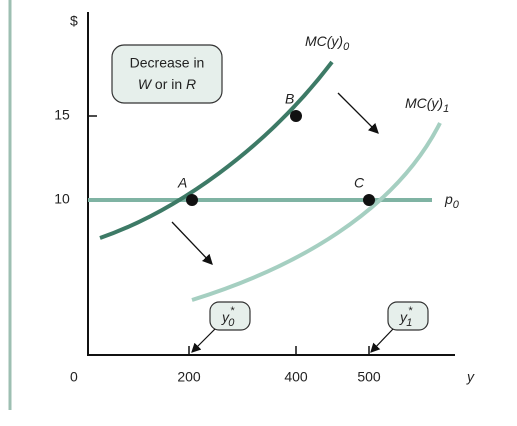  I want to click on x-tick-label: 400, so click(296, 377).